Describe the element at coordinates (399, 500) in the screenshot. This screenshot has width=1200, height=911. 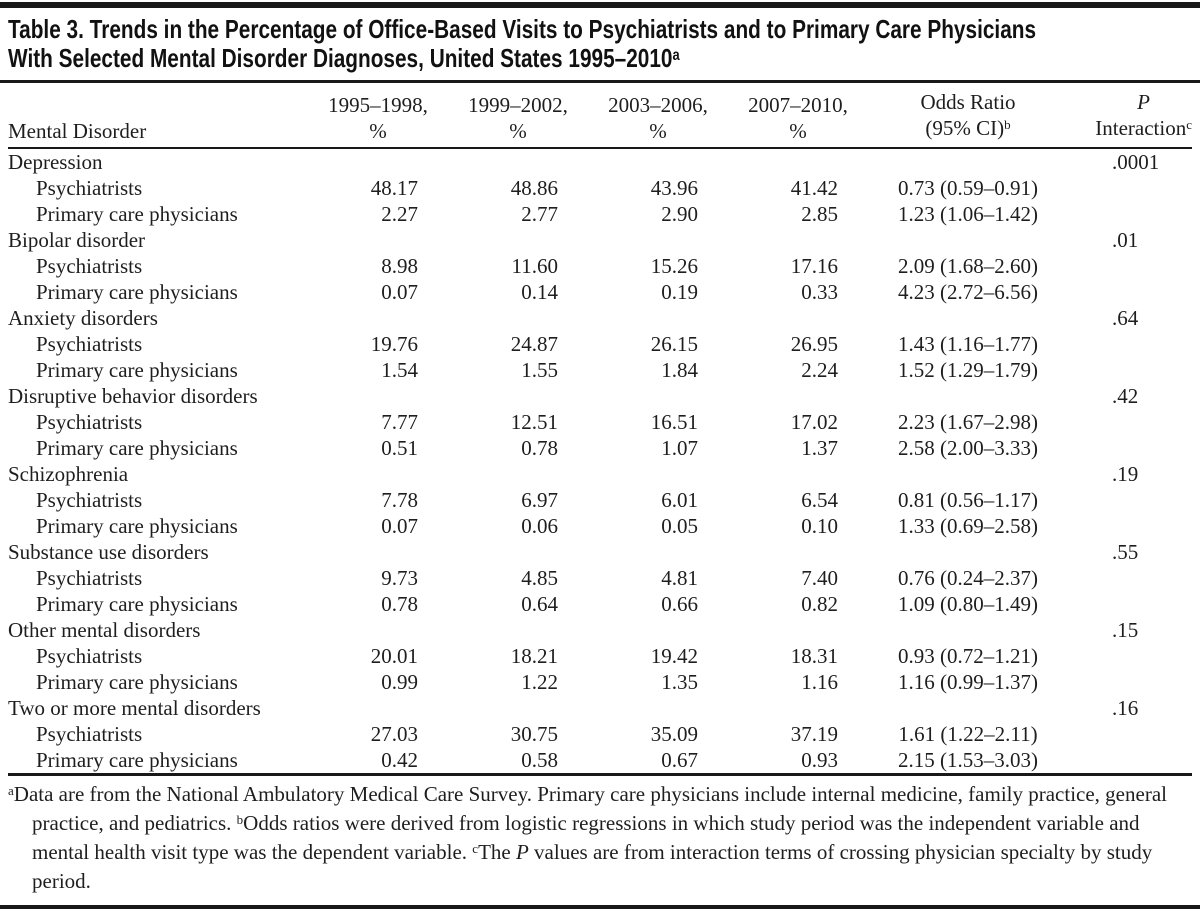
I see `pct-value: 7.78` at that location.